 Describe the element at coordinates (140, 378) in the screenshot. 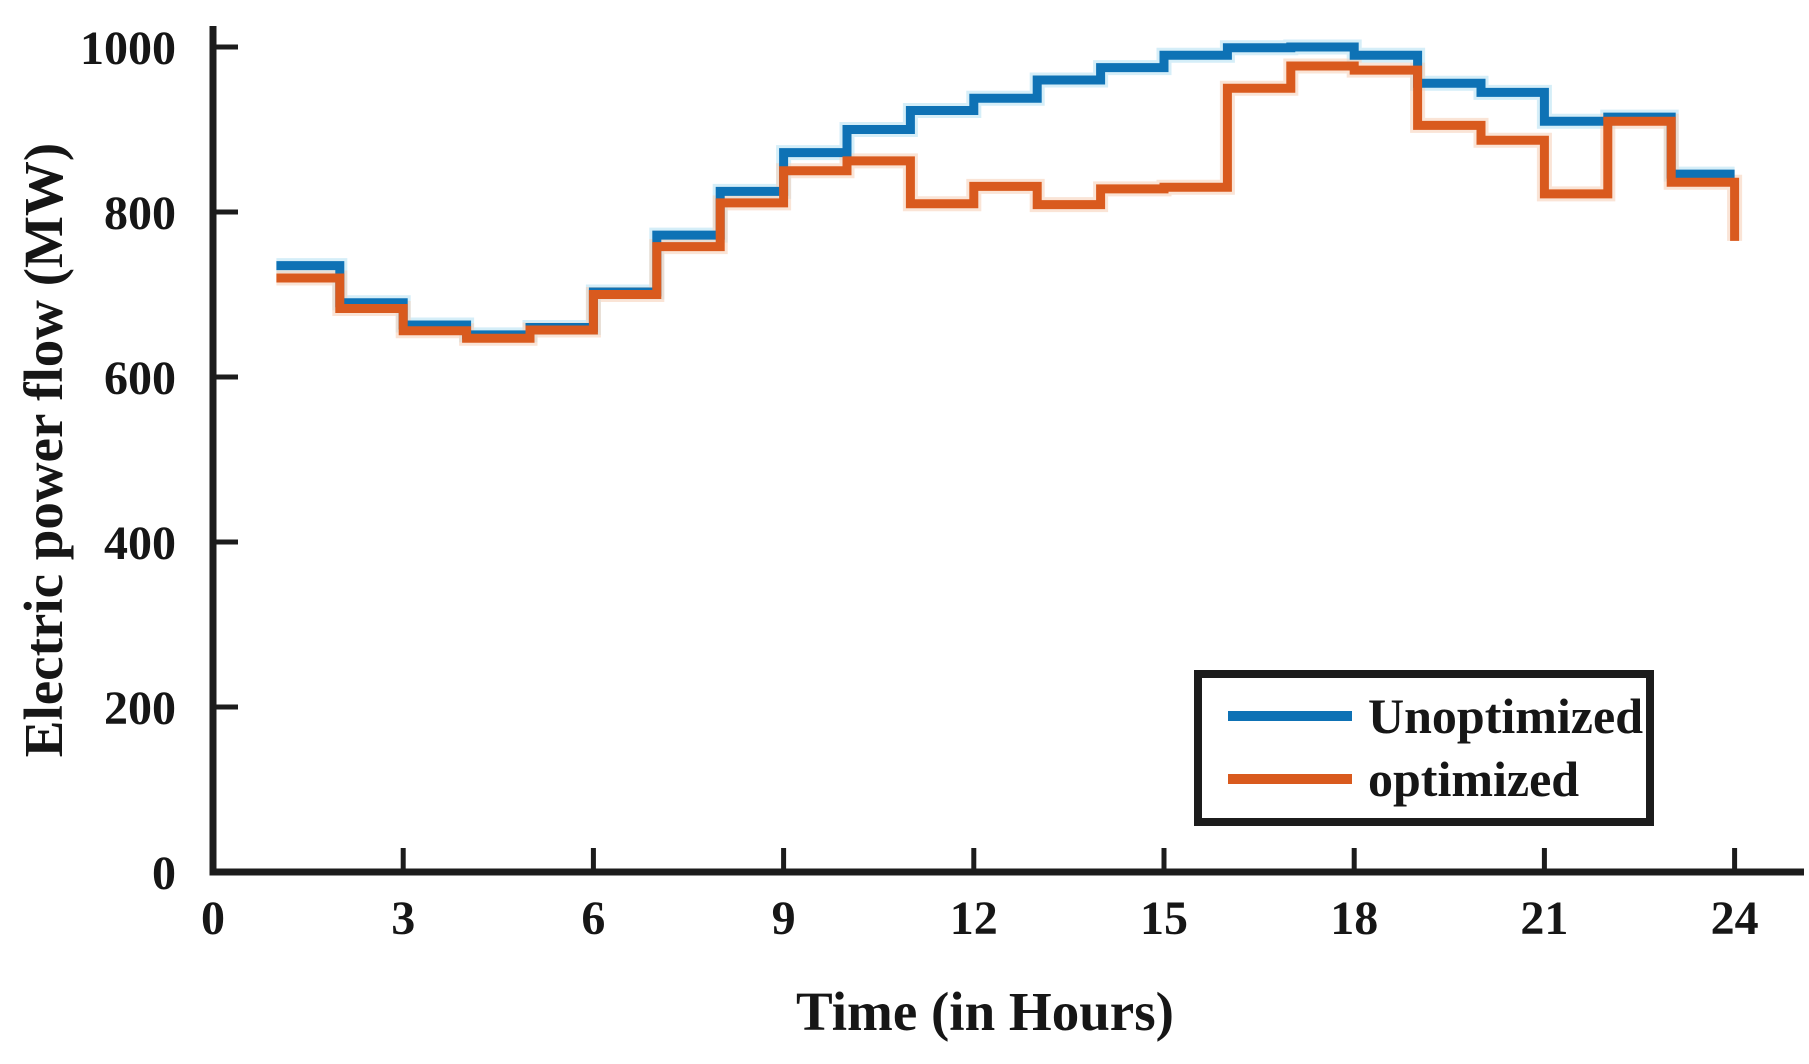

I see `y-tick-label: 600` at that location.